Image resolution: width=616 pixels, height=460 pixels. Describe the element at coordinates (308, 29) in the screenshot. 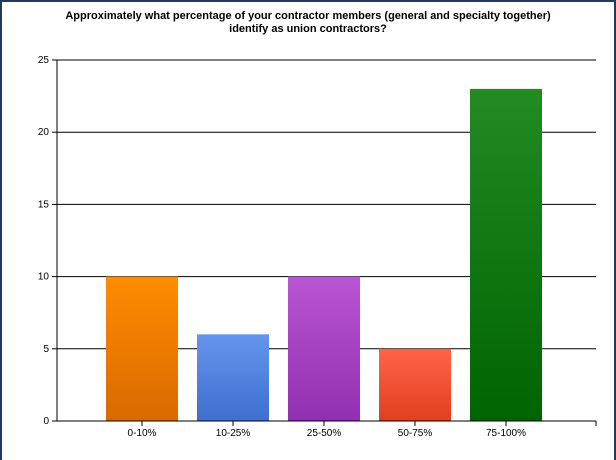

I see `chart-title-line-2: identify as union contractors?` at that location.